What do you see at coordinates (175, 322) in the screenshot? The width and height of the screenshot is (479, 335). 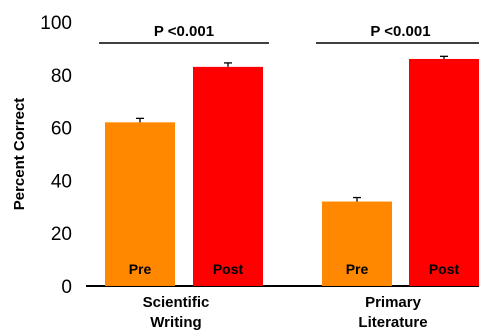 I see `category-label: Writing` at bounding box center [175, 322].